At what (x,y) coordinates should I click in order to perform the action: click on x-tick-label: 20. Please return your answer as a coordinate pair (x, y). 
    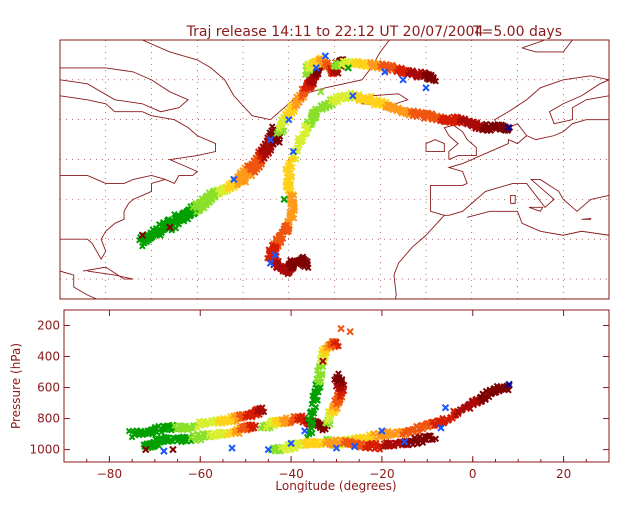
    Looking at the image, I should click on (563, 474).